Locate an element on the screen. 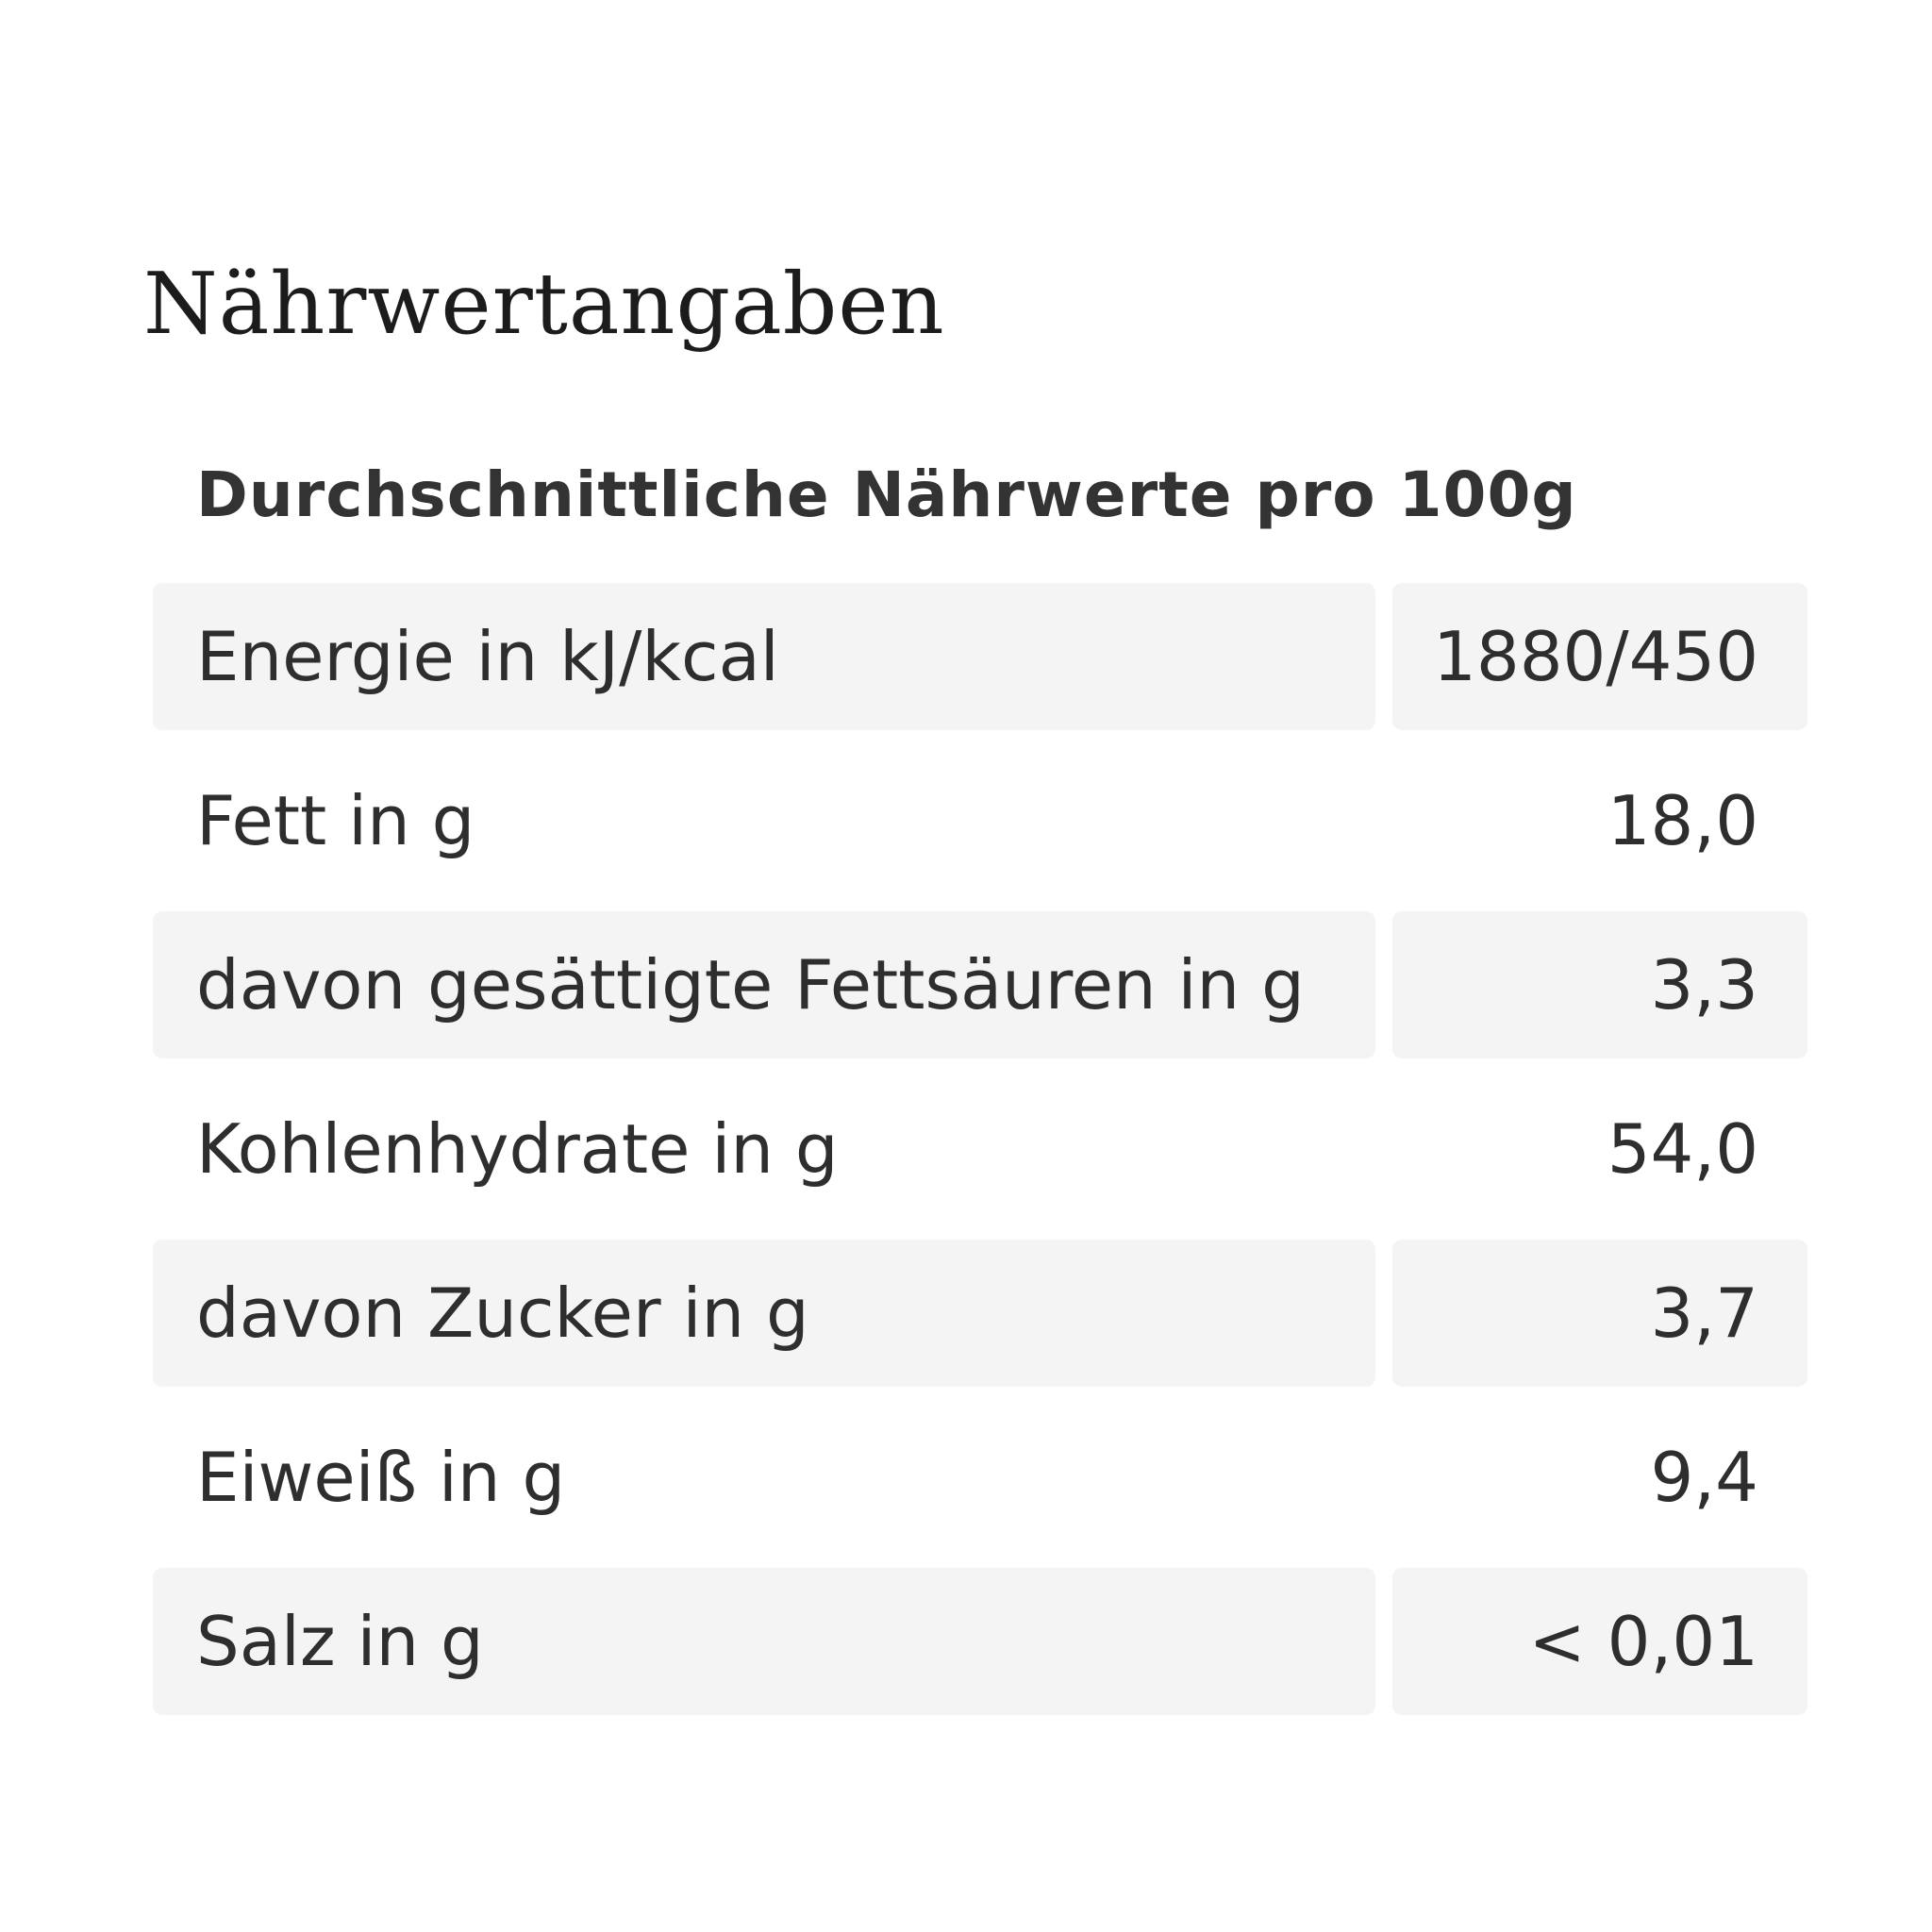  table-caption: Durchschnittliche Nährwerte pro 100g is located at coordinates (887, 495).